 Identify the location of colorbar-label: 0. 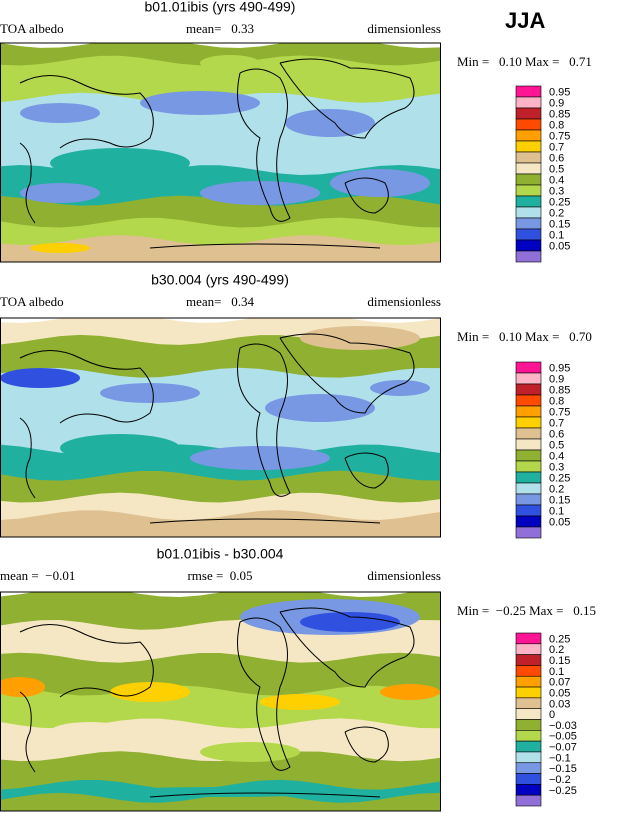
(552, 715).